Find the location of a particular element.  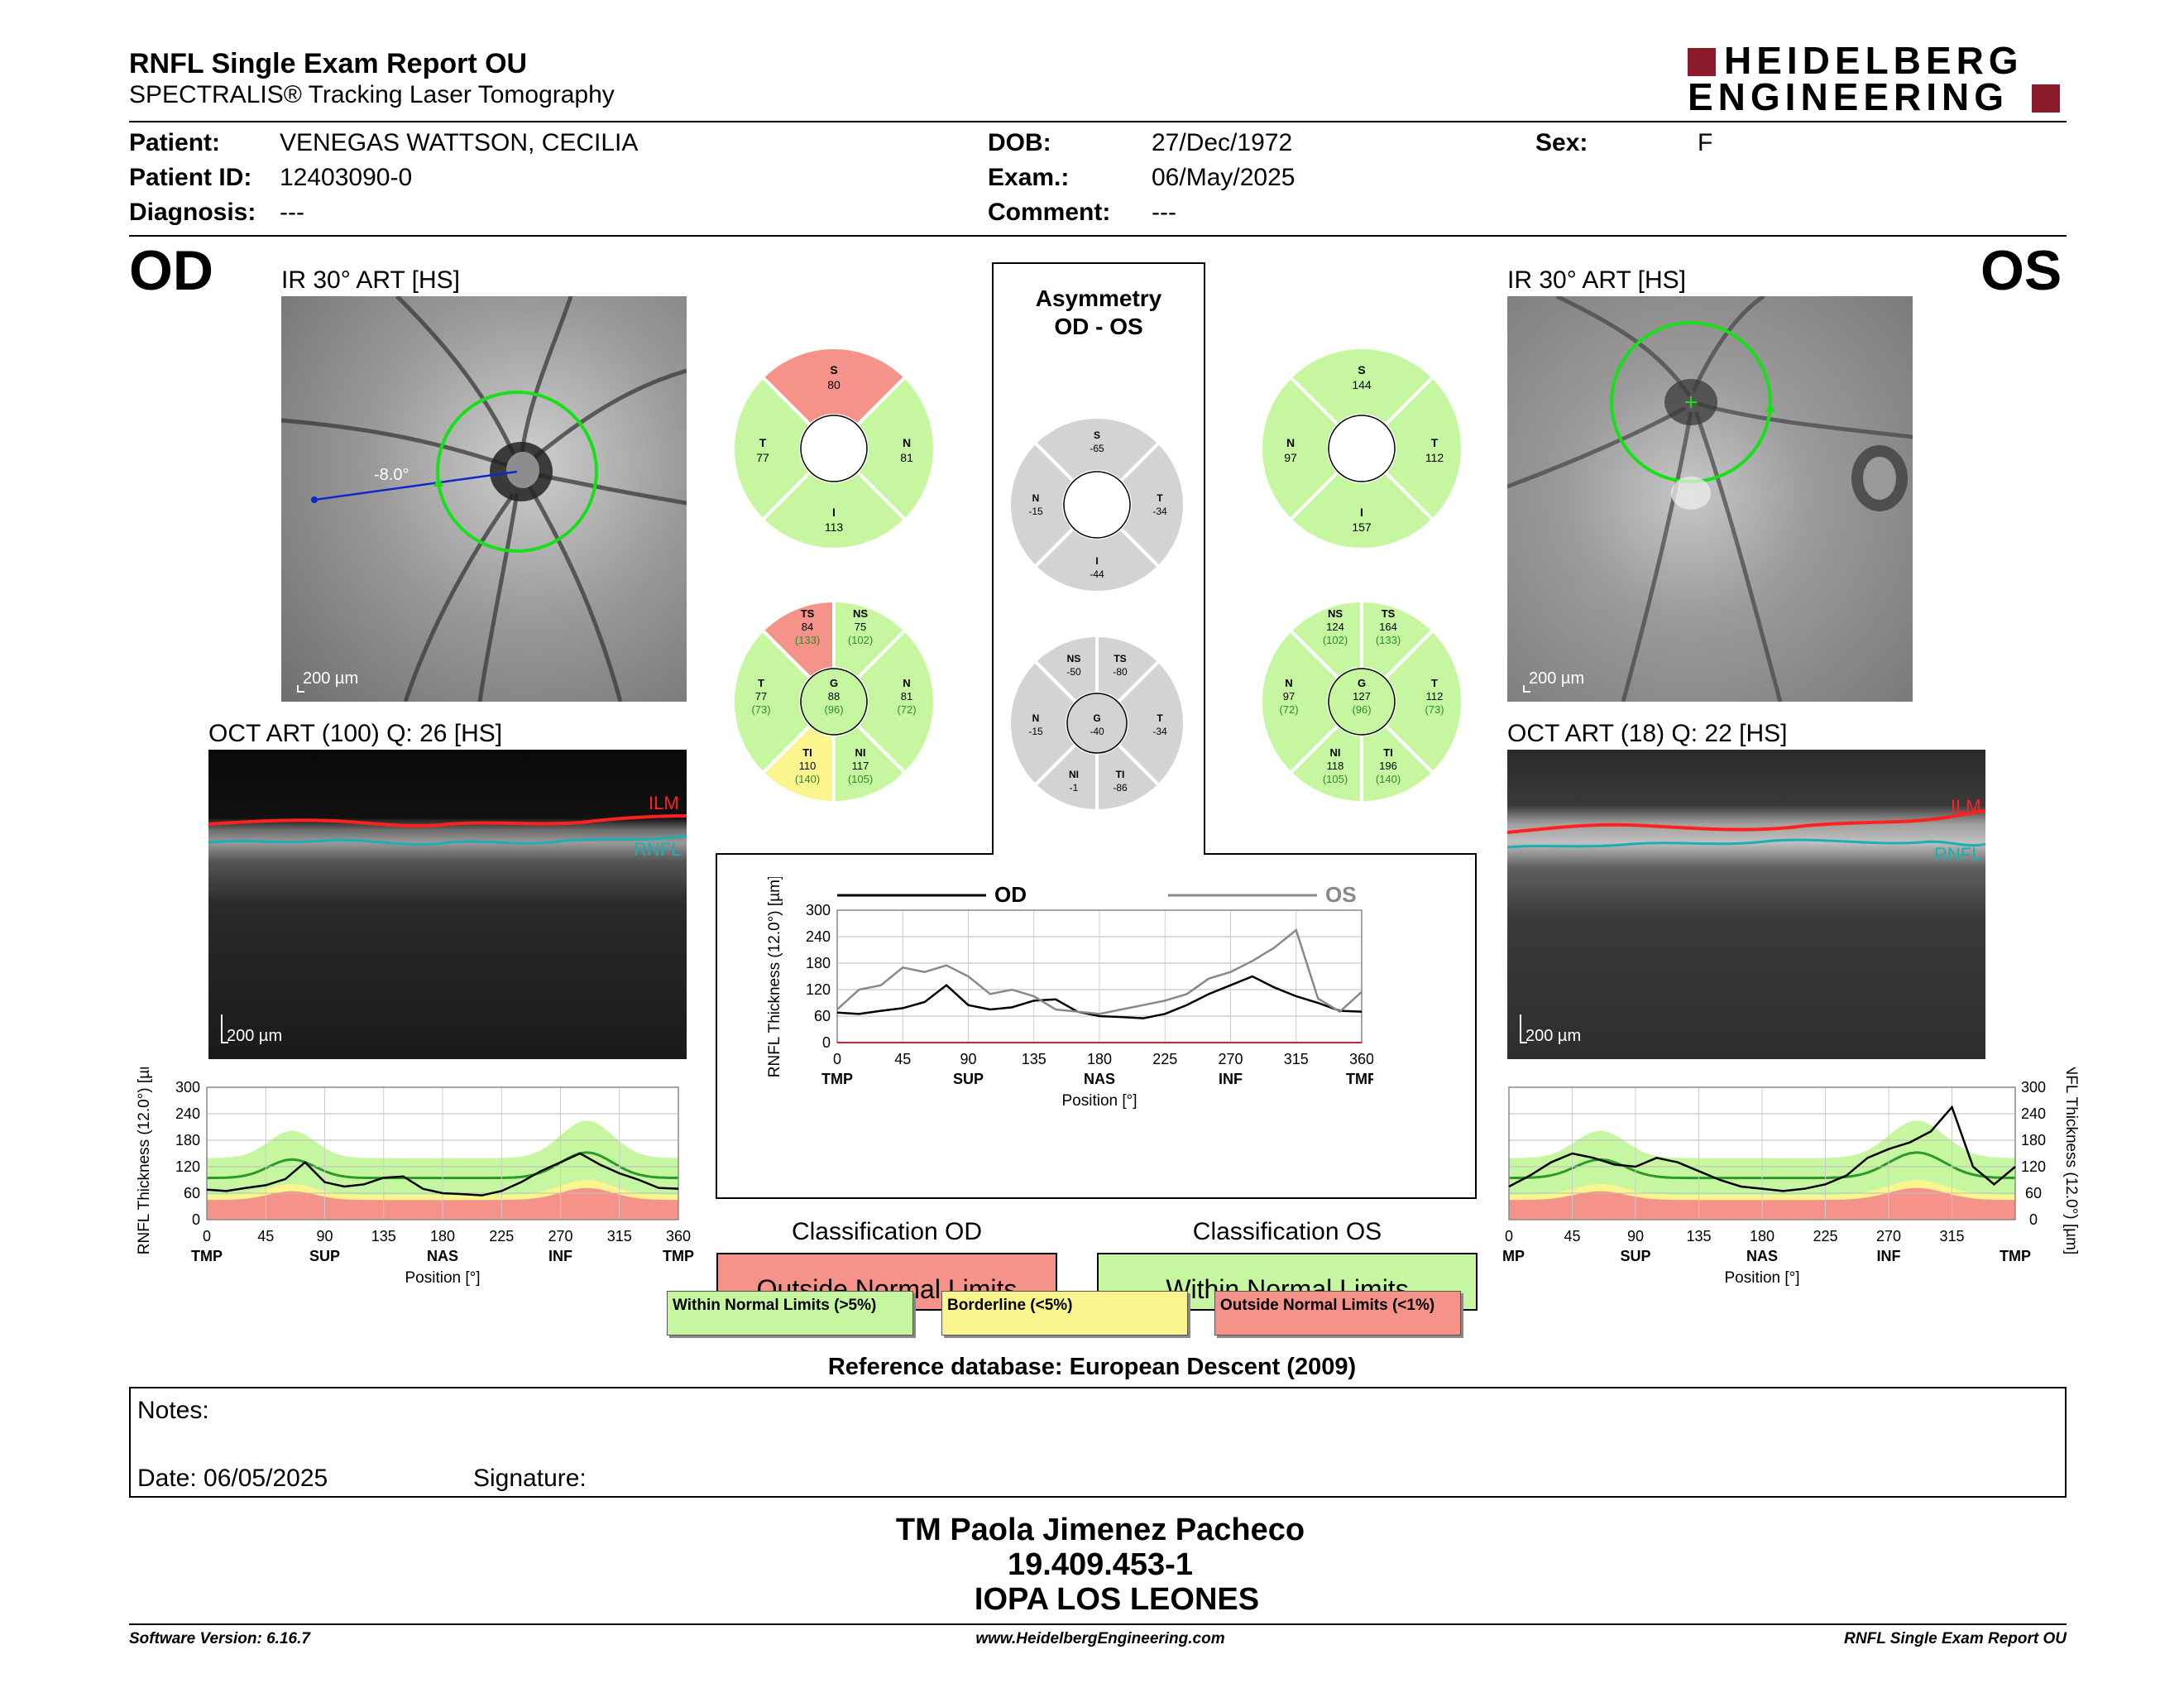

diagnosis-label: Diagnosis: is located at coordinates (192, 212).